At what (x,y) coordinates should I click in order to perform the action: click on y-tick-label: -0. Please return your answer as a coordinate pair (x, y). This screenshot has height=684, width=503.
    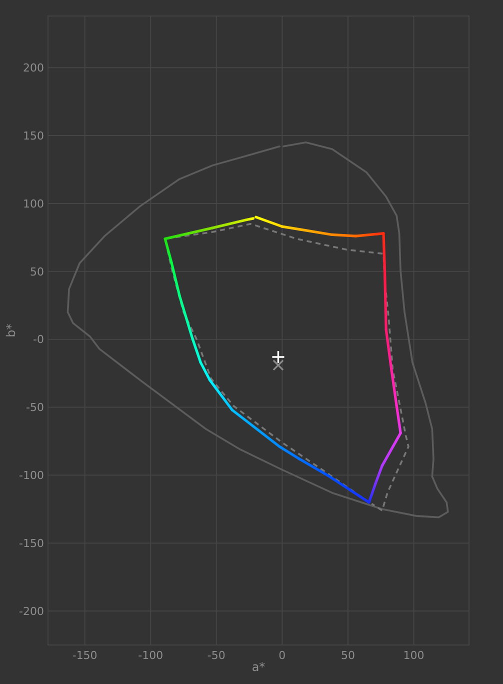
    Looking at the image, I should click on (38, 339).